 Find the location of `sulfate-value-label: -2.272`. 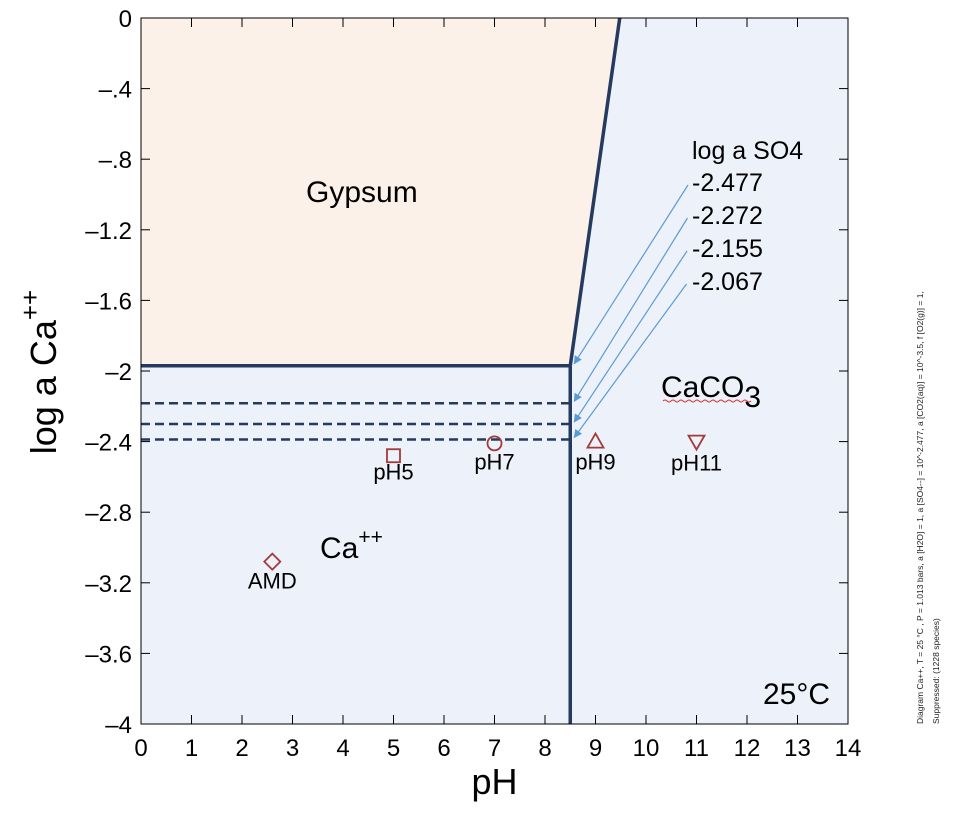

sulfate-value-label: -2.272 is located at coordinates (727, 216).